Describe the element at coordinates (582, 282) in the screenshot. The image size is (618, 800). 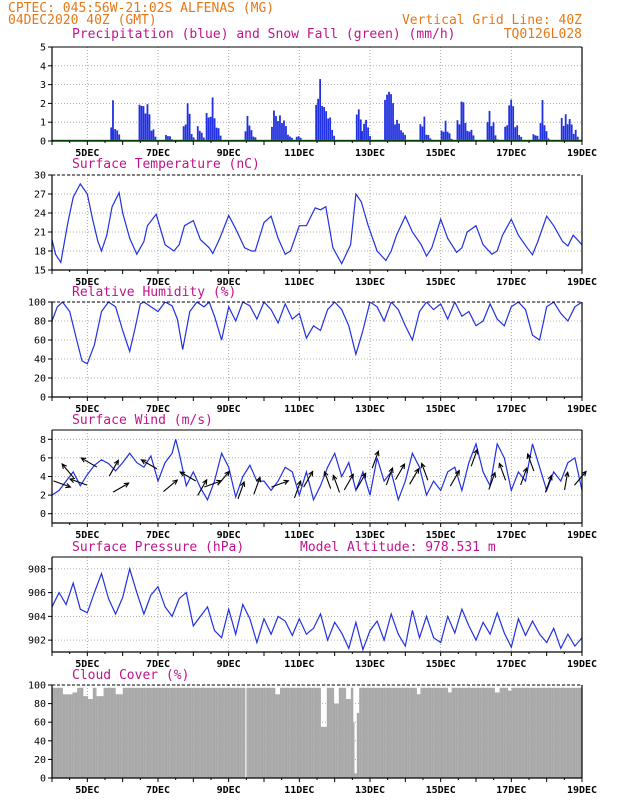
I see `temperature-xtick-label: 19DEC` at that location.